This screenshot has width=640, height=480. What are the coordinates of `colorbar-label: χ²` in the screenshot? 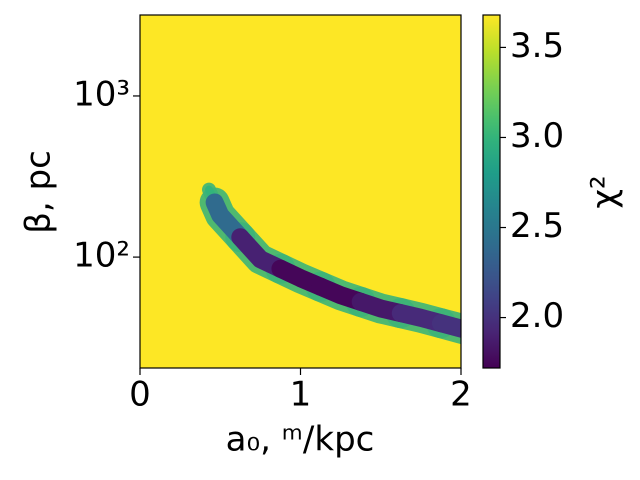 It's located at (605, 191).